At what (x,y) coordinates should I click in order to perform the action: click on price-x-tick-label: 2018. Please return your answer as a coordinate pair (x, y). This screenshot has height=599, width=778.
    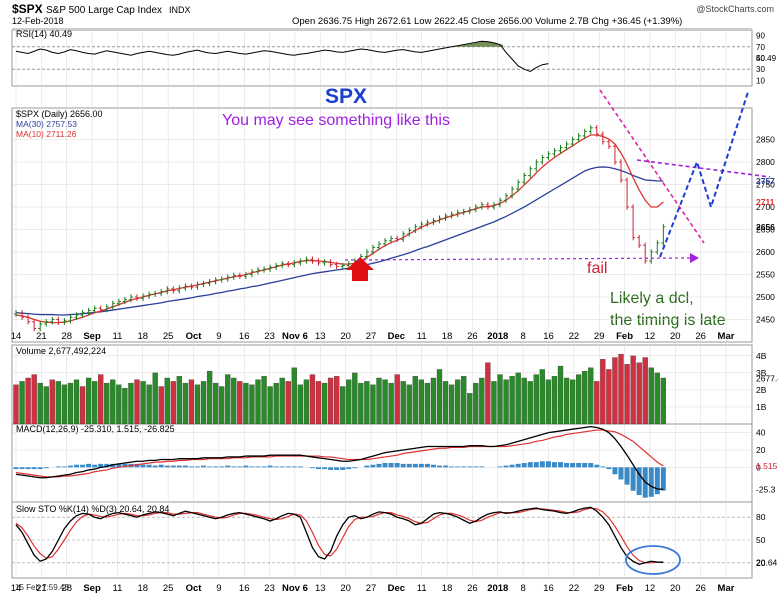
    Looking at the image, I should click on (497, 336).